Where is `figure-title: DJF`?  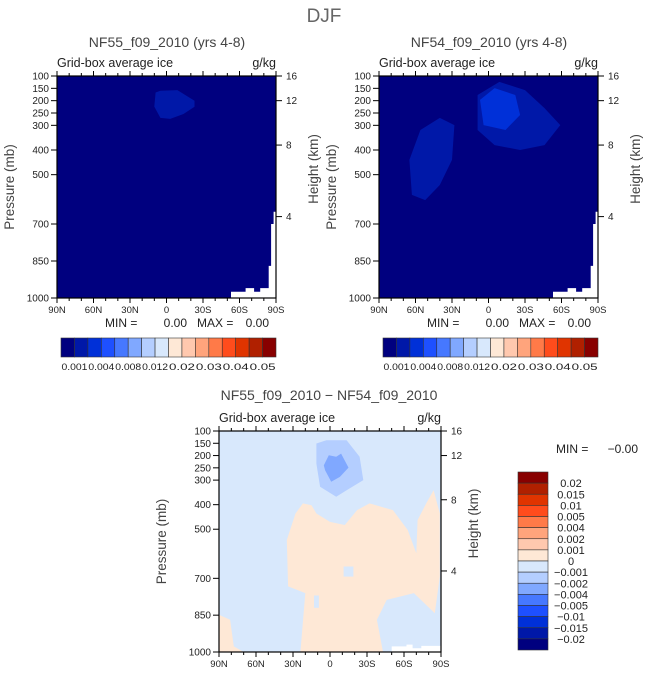 figure-title: DJF is located at coordinates (324, 16).